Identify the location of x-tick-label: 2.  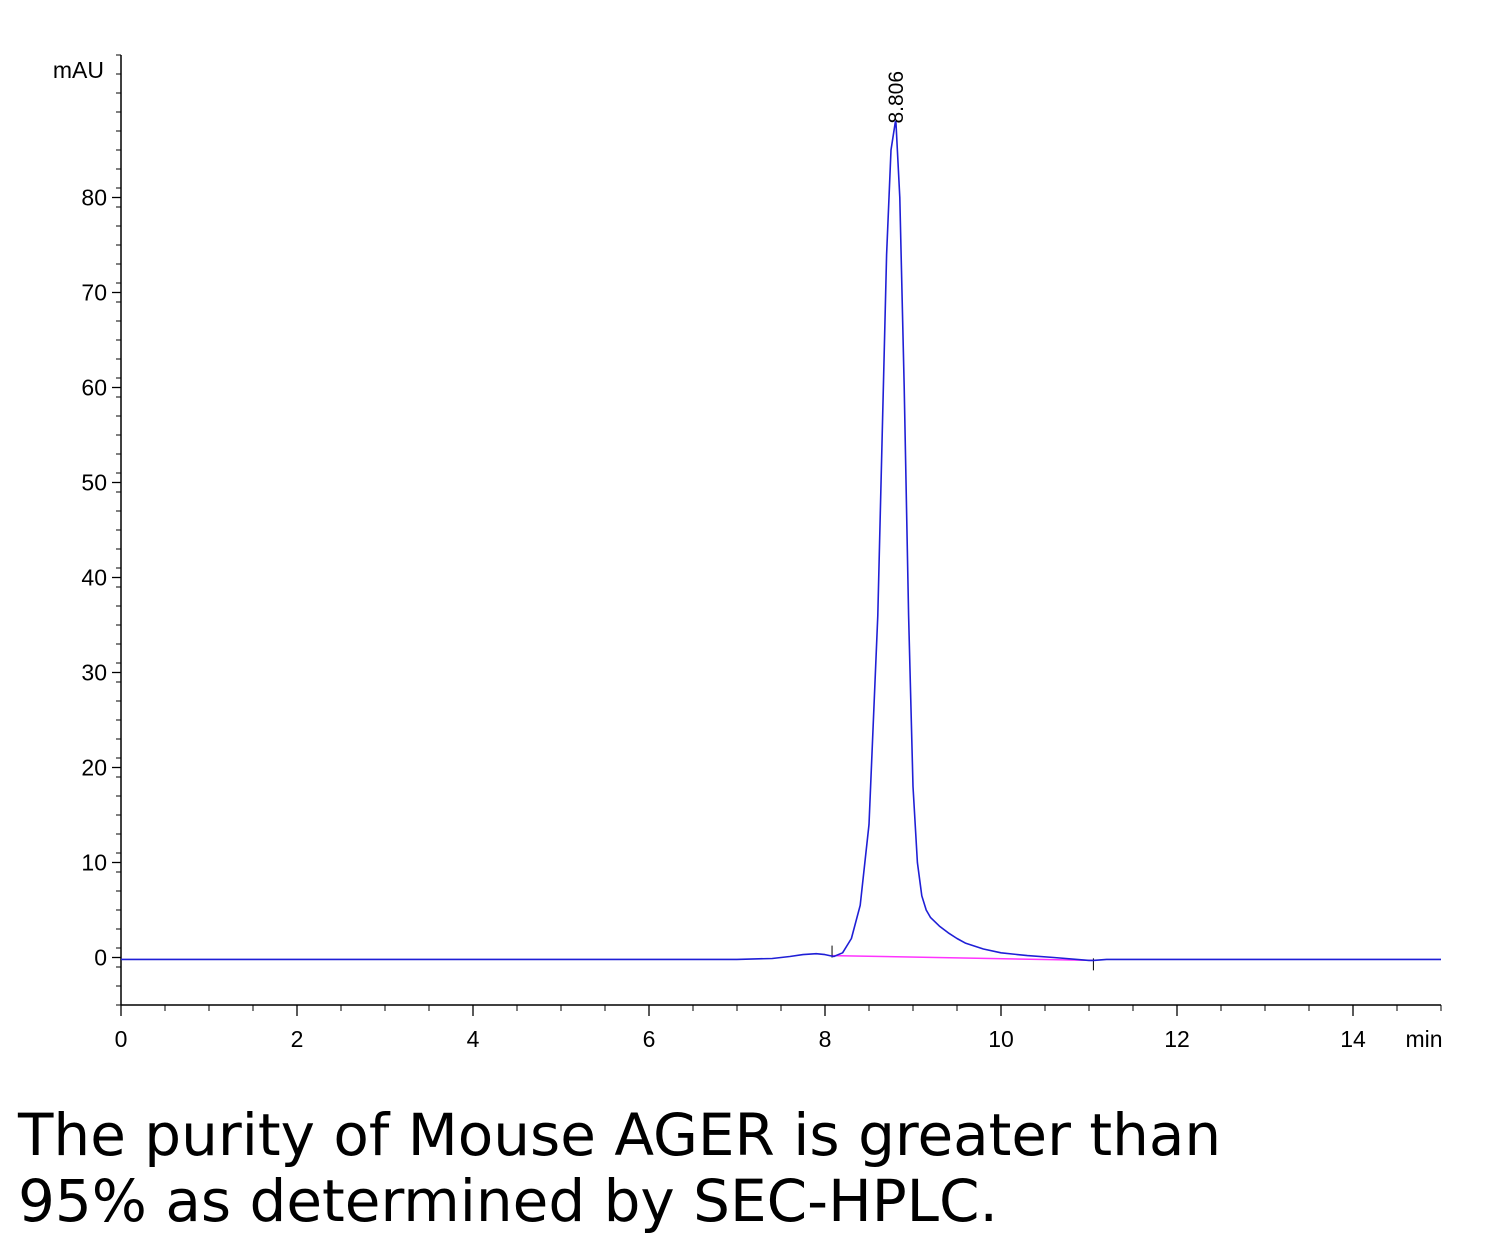
(297, 1039).